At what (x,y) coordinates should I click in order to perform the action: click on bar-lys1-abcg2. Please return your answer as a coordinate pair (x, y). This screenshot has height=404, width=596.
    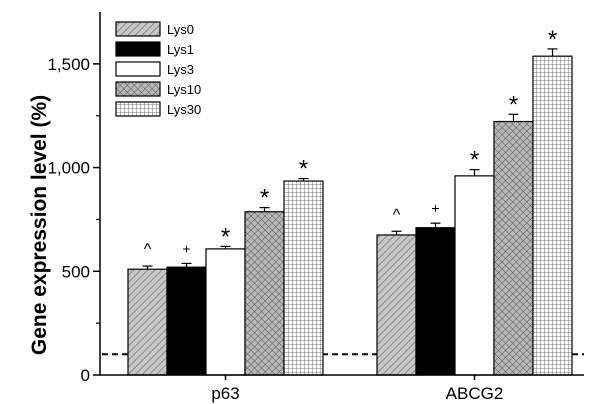
    Looking at the image, I should click on (435, 301).